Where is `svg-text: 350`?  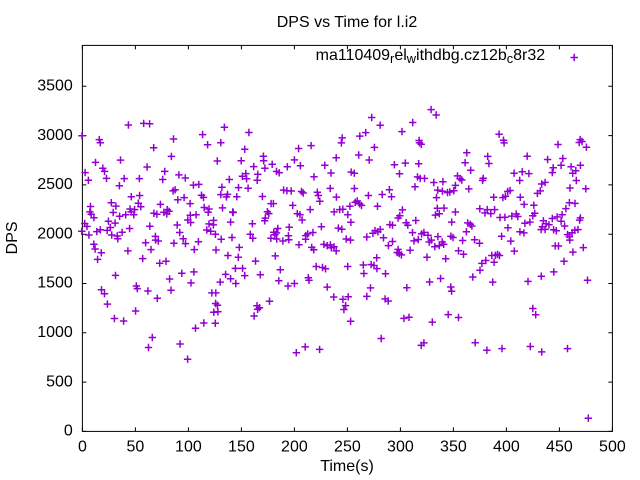 svg-text: 350 is located at coordinates (453, 446).